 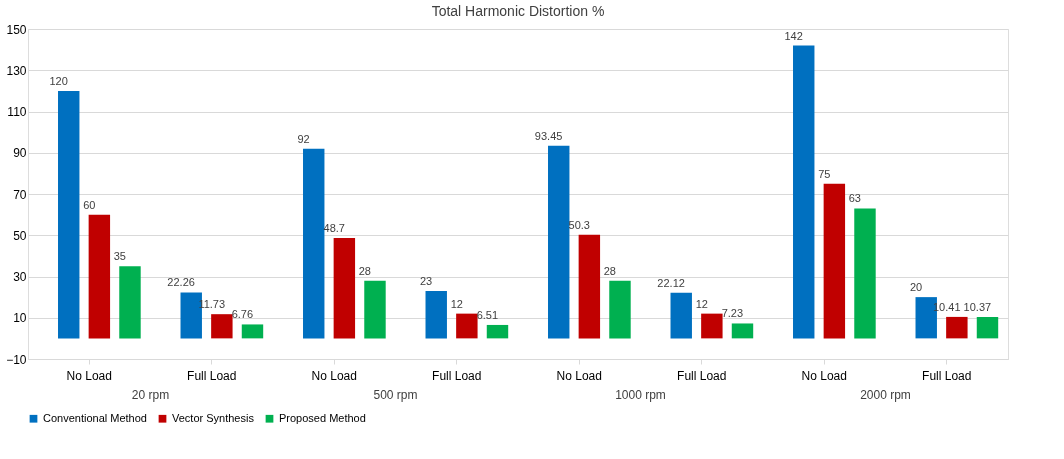 What do you see at coordinates (20, 153) in the screenshot?
I see `y-tick-label: 90` at bounding box center [20, 153].